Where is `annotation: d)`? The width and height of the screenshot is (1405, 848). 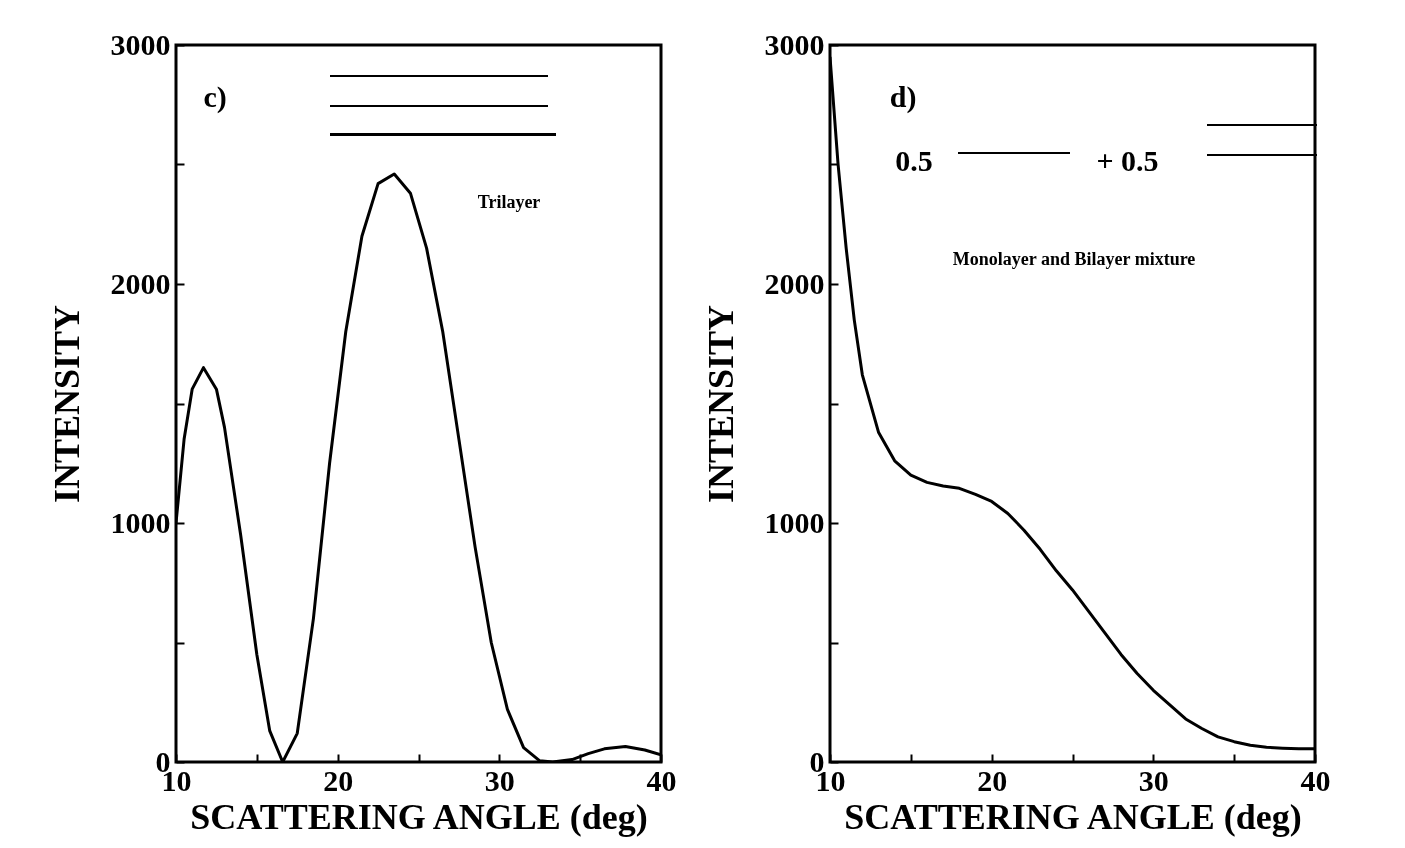
annotation: d) is located at coordinates (903, 96).